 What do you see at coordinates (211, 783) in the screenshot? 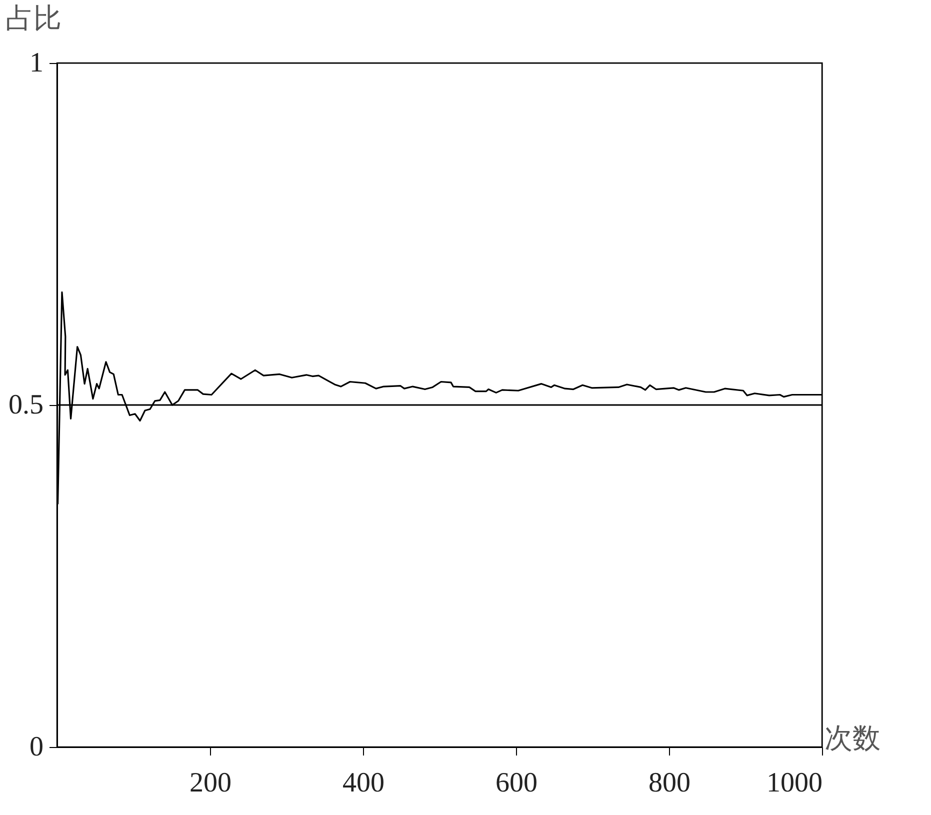
I see `x-tick-label: 200` at bounding box center [211, 783].